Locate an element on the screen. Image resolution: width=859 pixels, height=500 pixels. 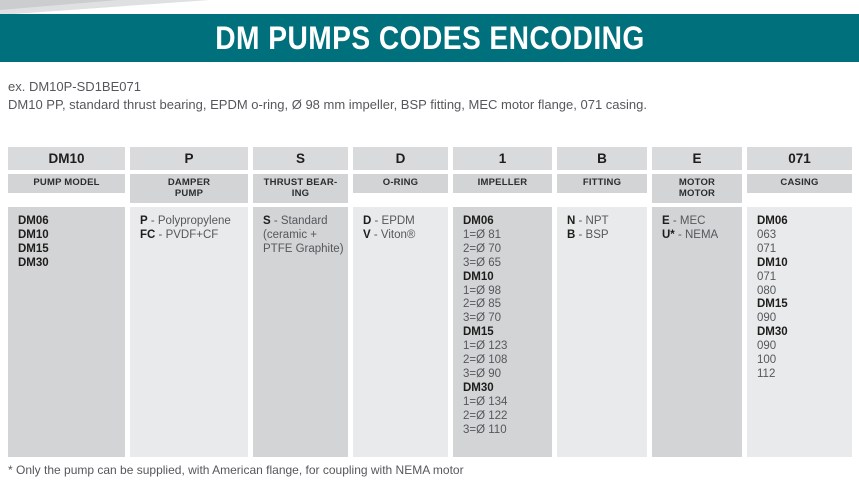
column-category-label: MOTOR MOTOR is located at coordinates (697, 188).